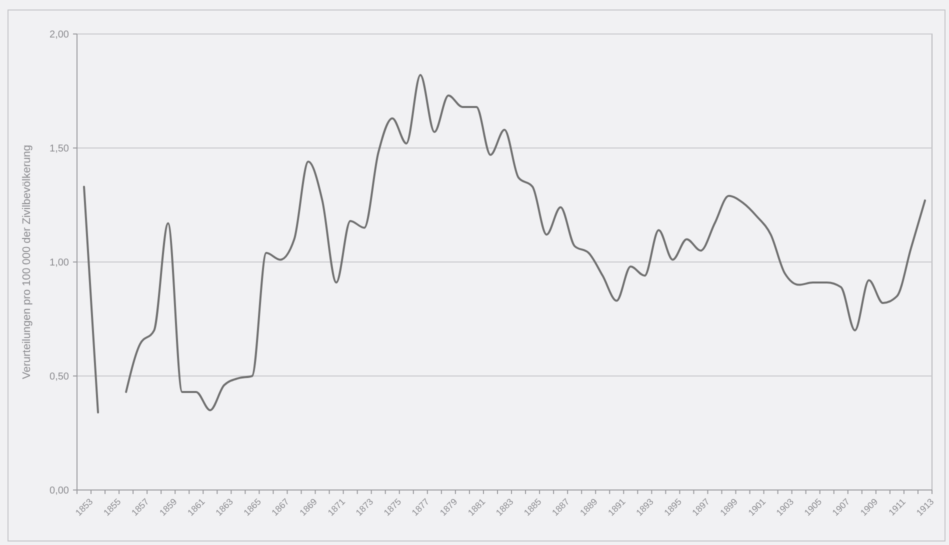  Describe the element at coordinates (60, 149) in the screenshot. I see `y-tick-label: 1,50` at that location.